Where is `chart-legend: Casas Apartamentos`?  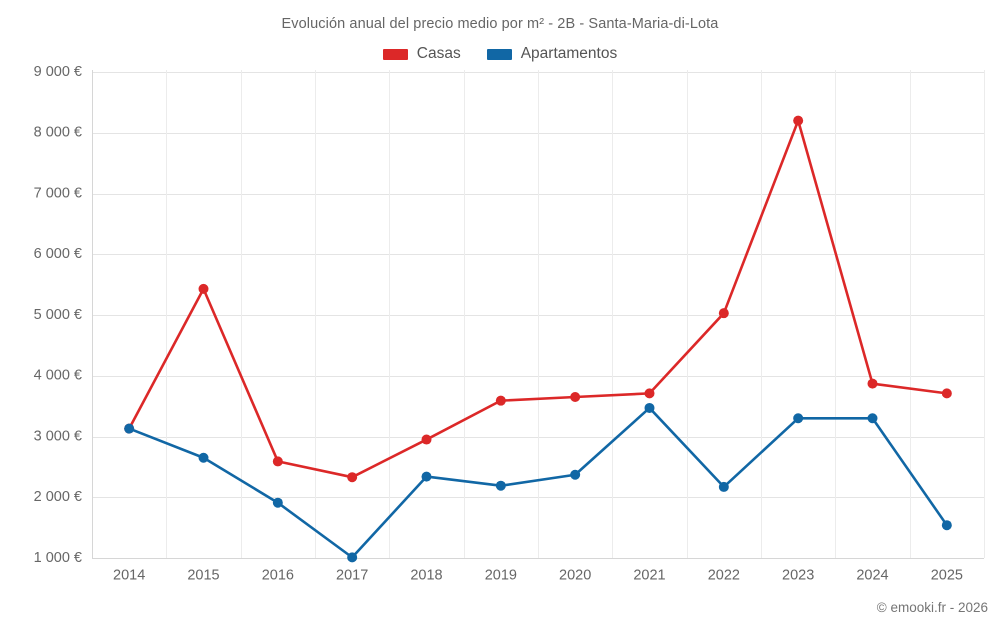 chart-legend: Casas Apartamentos is located at coordinates (500, 54).